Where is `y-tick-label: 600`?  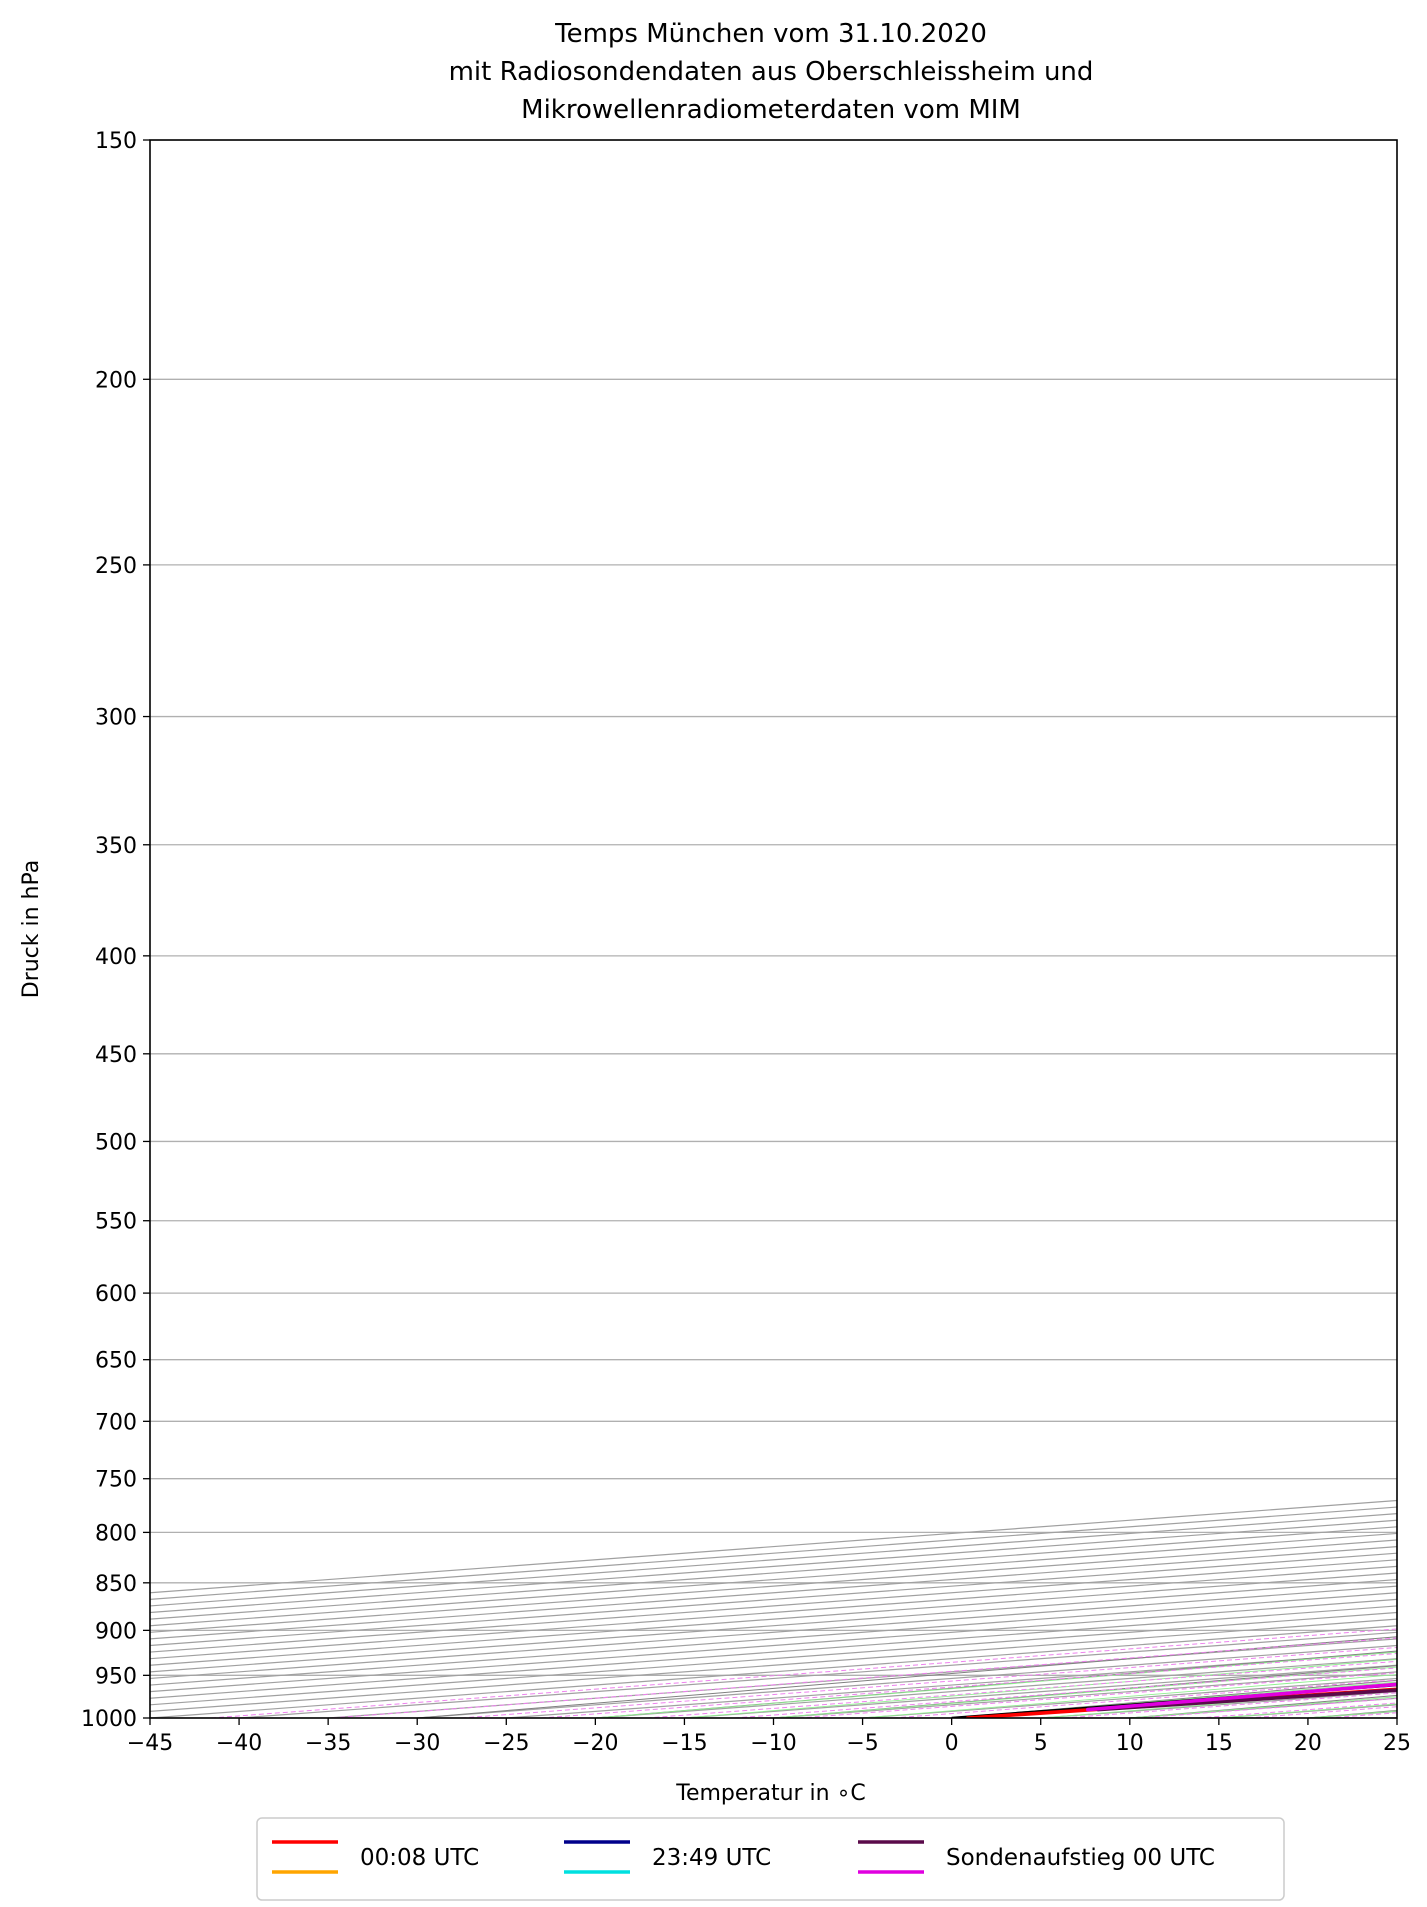
y-tick-label: 600 is located at coordinates (116, 1294).